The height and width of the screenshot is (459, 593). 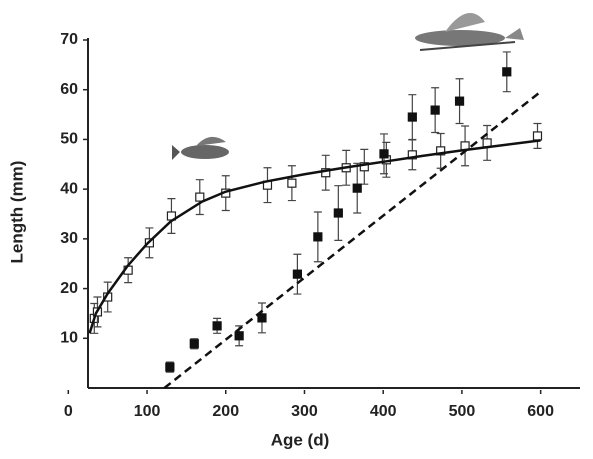 What do you see at coordinates (147, 411) in the screenshot?
I see `x-tick-label: 100` at bounding box center [147, 411].